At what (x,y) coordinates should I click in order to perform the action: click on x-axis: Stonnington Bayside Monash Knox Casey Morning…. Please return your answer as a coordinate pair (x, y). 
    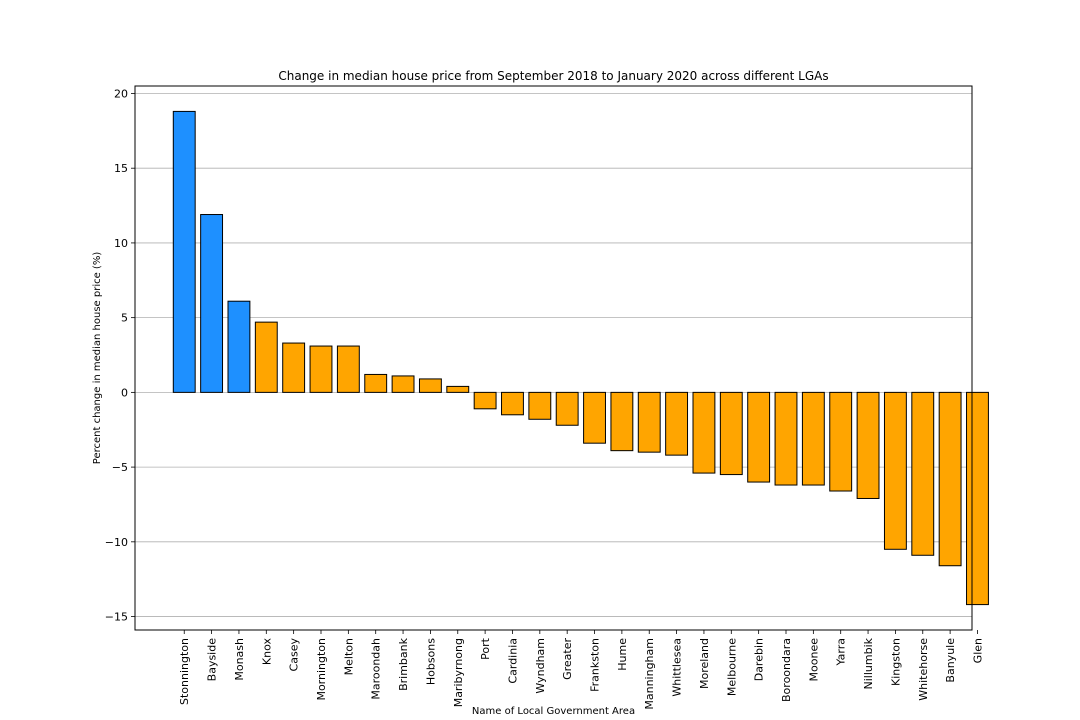
    Looking at the image, I should click on (581, 670).